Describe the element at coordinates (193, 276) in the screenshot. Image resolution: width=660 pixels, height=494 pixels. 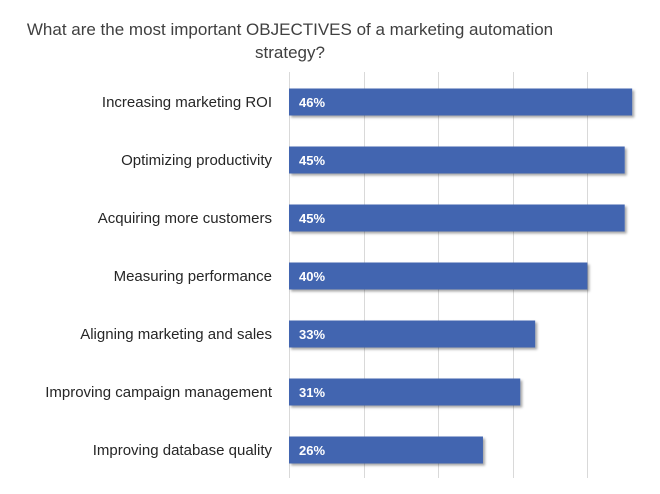
I see `category-label-4: Measuring performance` at that location.